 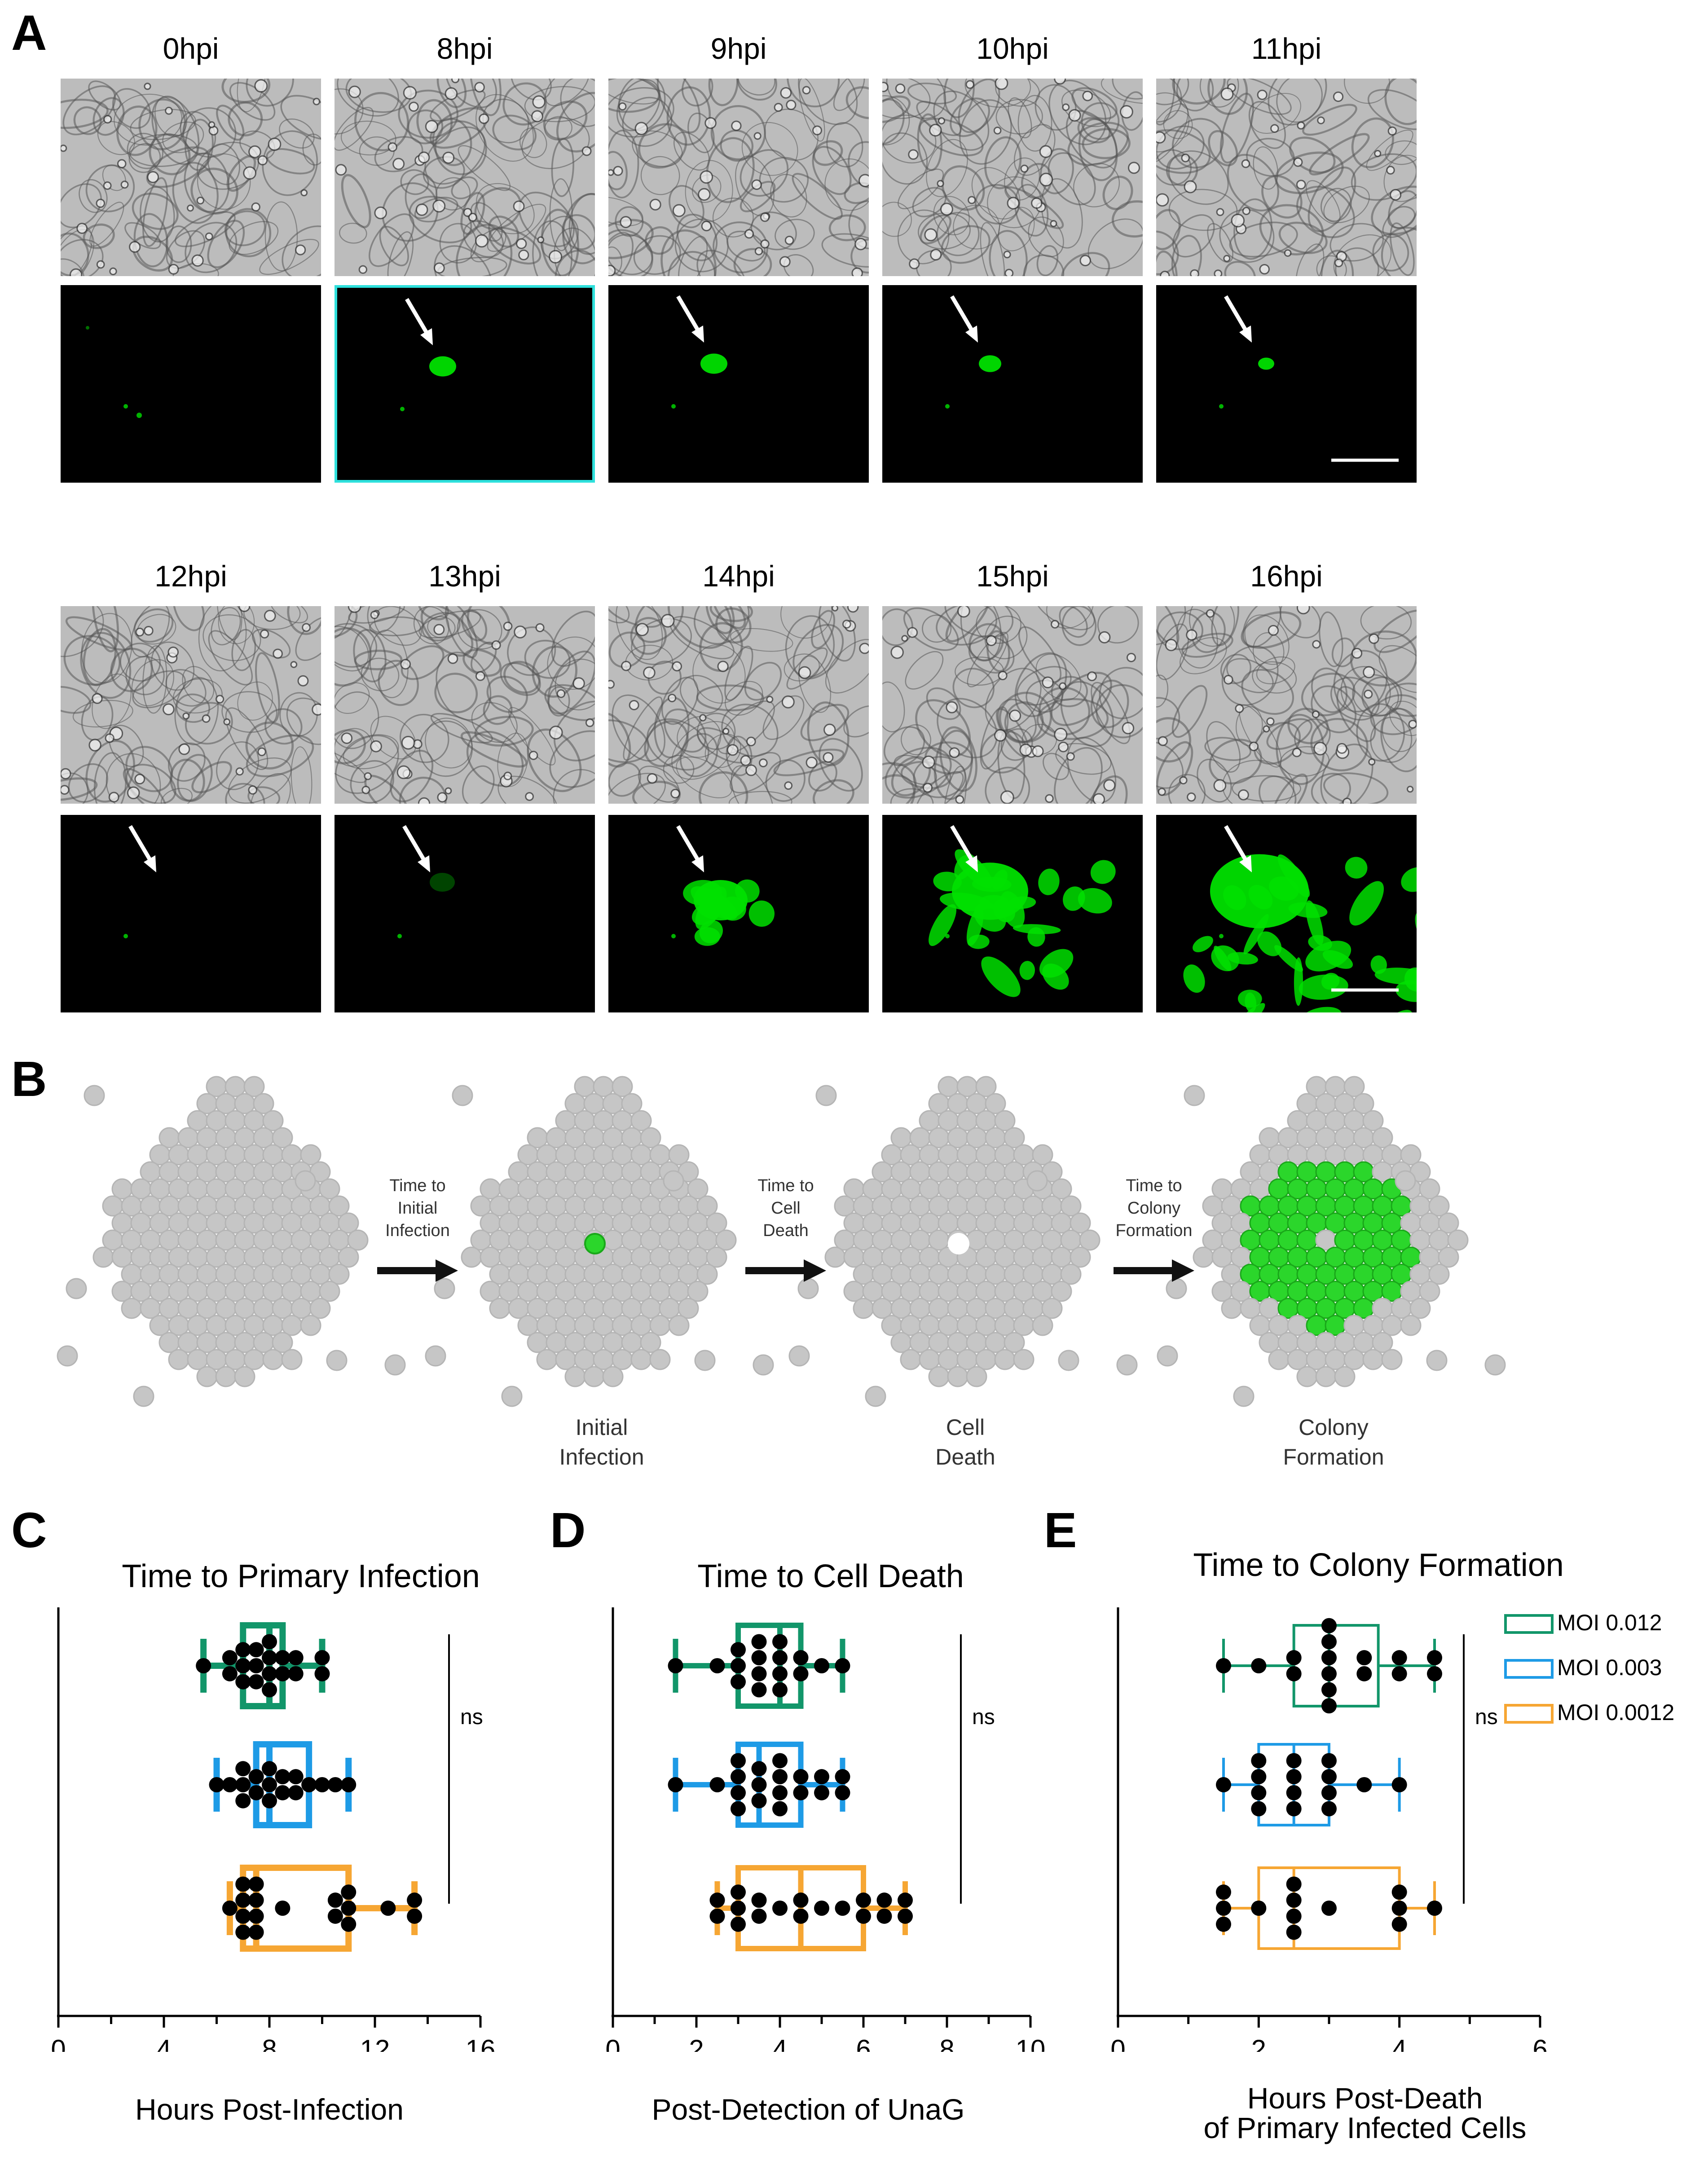 What do you see at coordinates (781, 1241) in the screenshot?
I see `infection-schematic` at bounding box center [781, 1241].